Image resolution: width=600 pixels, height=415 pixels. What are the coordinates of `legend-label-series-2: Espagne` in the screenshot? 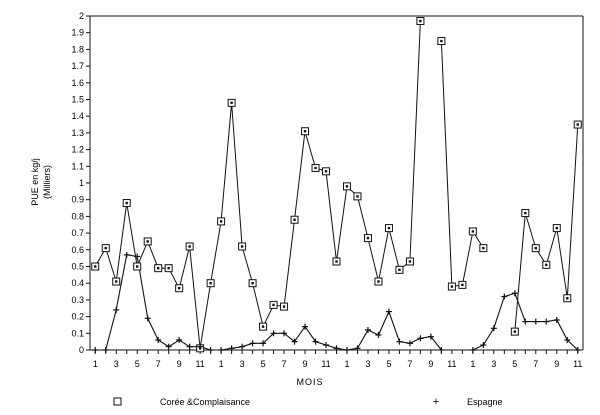 It's located at (485, 402).